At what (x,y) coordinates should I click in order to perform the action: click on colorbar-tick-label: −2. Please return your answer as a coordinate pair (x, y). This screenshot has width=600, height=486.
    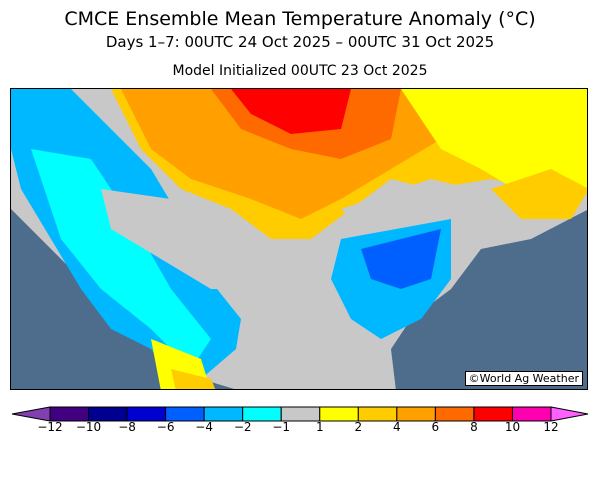
    Looking at the image, I should click on (242, 427).